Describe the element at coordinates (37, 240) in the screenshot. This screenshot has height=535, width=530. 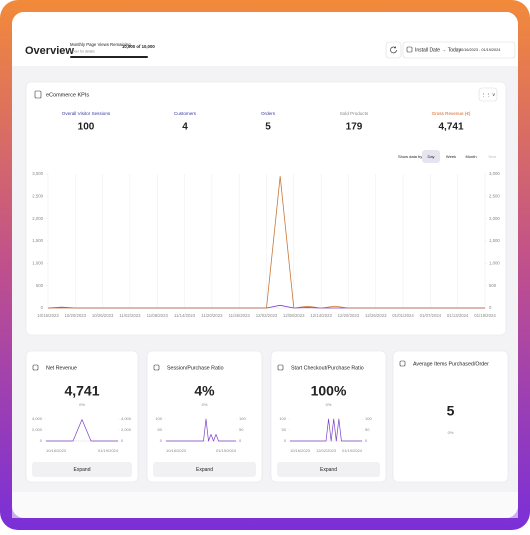
I see `y-tick-label: 1,500` at that location.